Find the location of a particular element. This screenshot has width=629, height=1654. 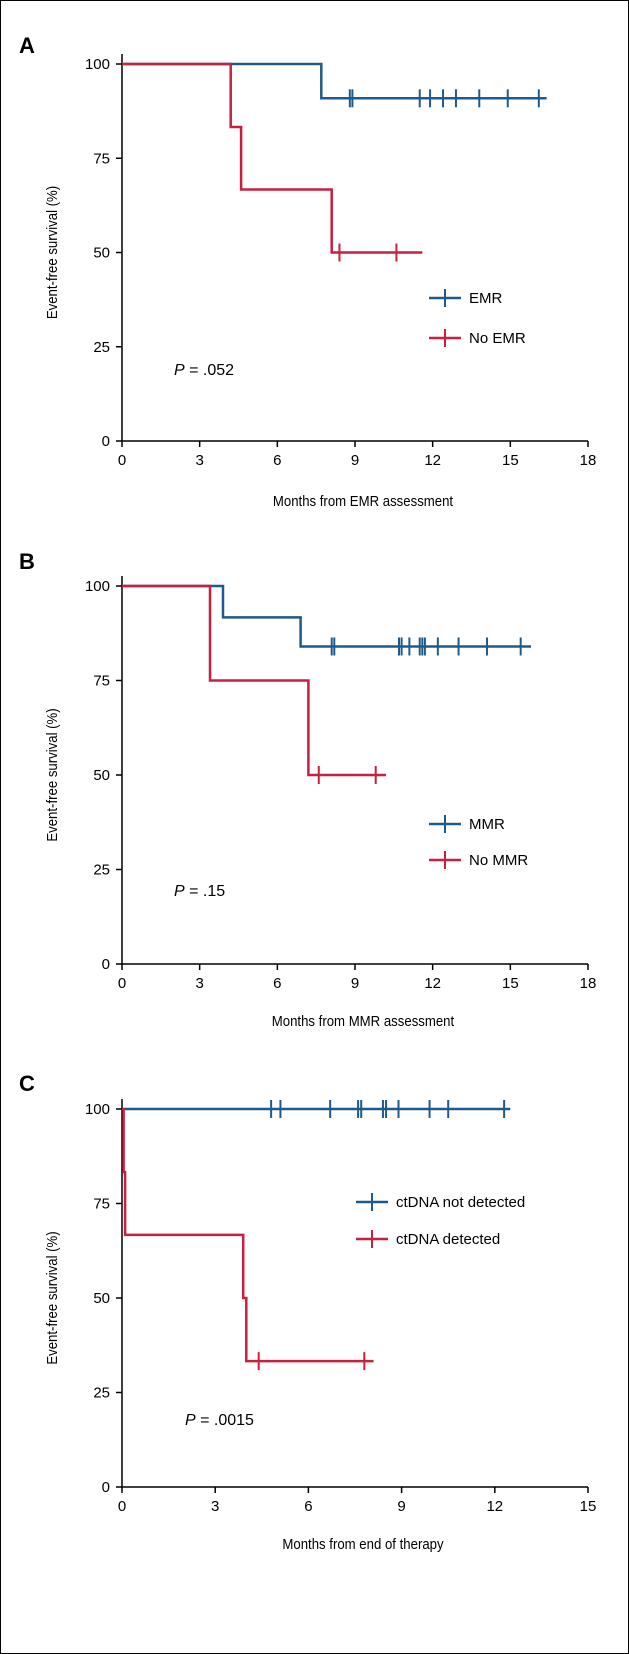

legend-label: MMR is located at coordinates (487, 824).